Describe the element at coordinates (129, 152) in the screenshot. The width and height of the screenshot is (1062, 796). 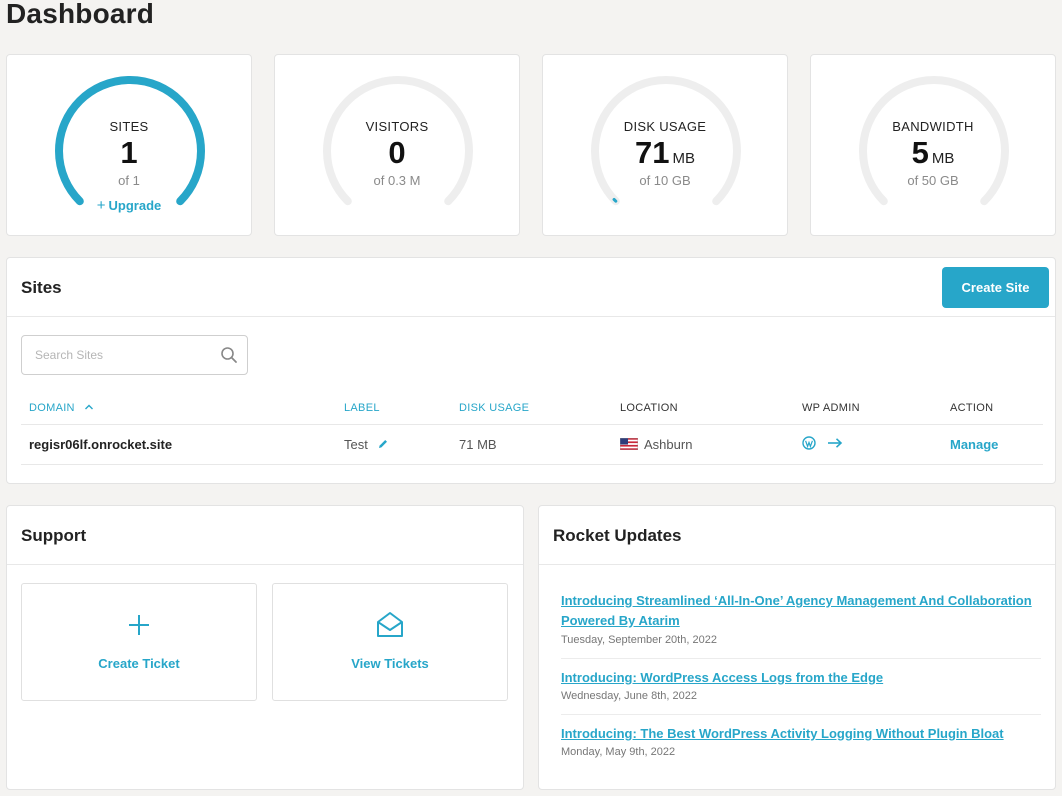
I see `stat-value: 1` at that location.